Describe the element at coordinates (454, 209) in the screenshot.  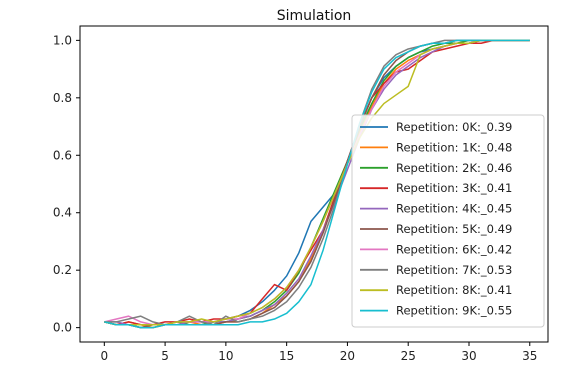
I see `legend-entry: Repetition: 4K:_0.45` at that location.